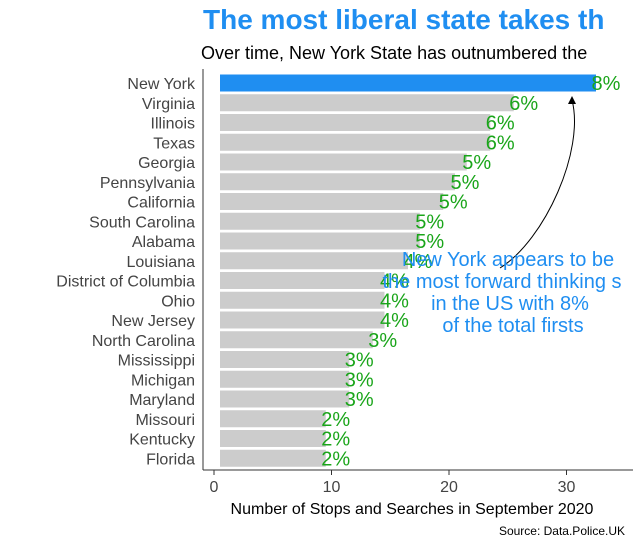  Describe the element at coordinates (332, 201) in the screenshot. I see `bar-california` at that location.